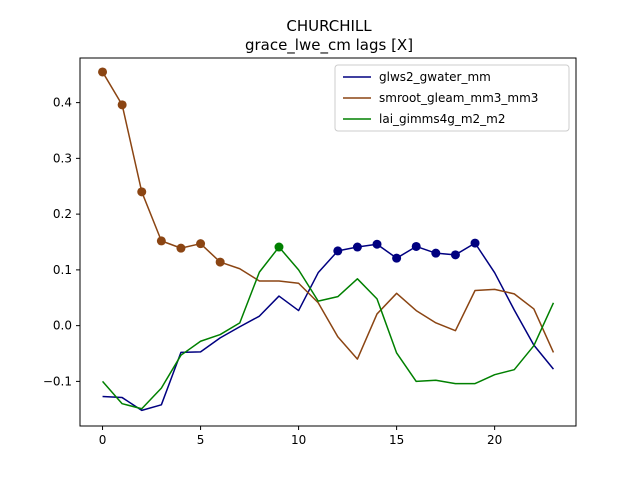 The width and height of the screenshot is (640, 480). I want to click on y-tick-label: −0.1, so click(57, 381).